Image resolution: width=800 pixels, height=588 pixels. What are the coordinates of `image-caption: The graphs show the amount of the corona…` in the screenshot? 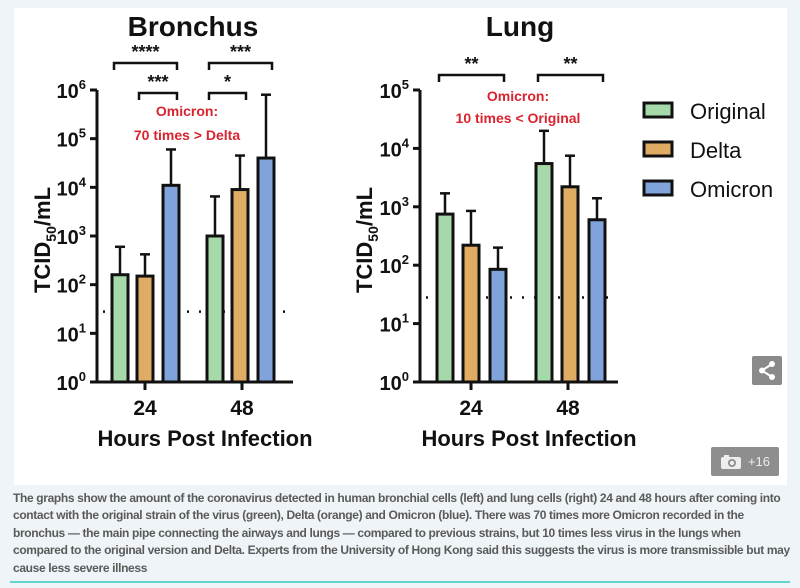 It's located at (401, 533).